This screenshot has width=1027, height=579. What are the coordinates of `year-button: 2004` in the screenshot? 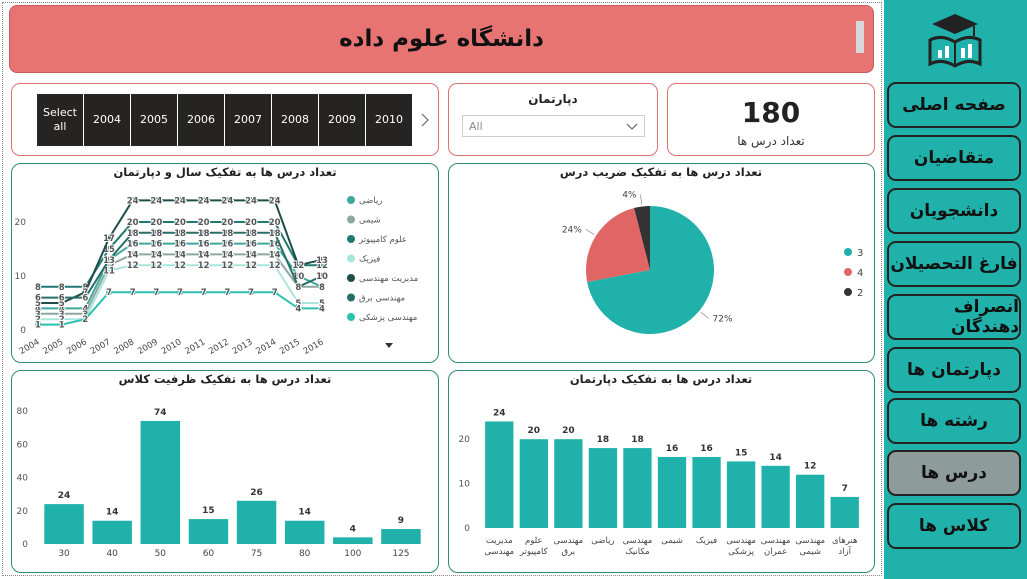 It's located at (107, 120).